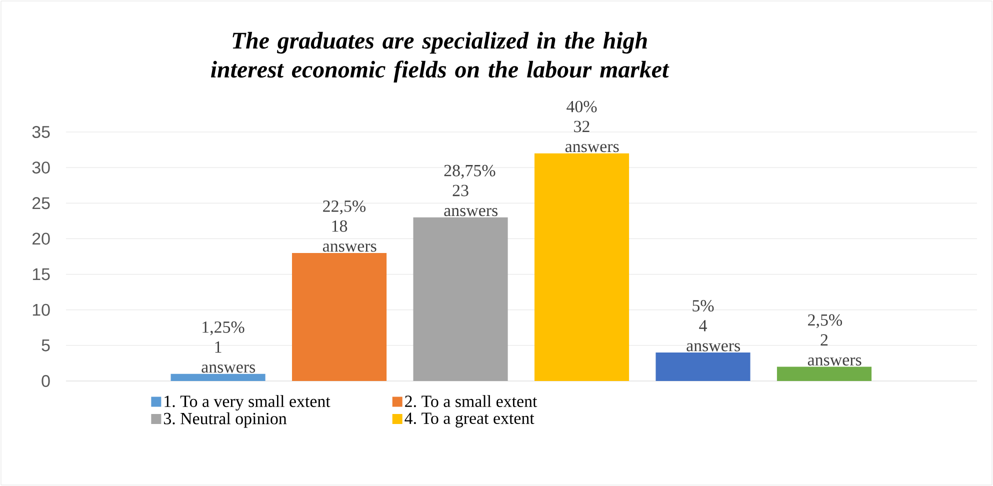 The height and width of the screenshot is (486, 993). What do you see at coordinates (46, 381) in the screenshot?
I see `y-tick-label: 0` at bounding box center [46, 381].